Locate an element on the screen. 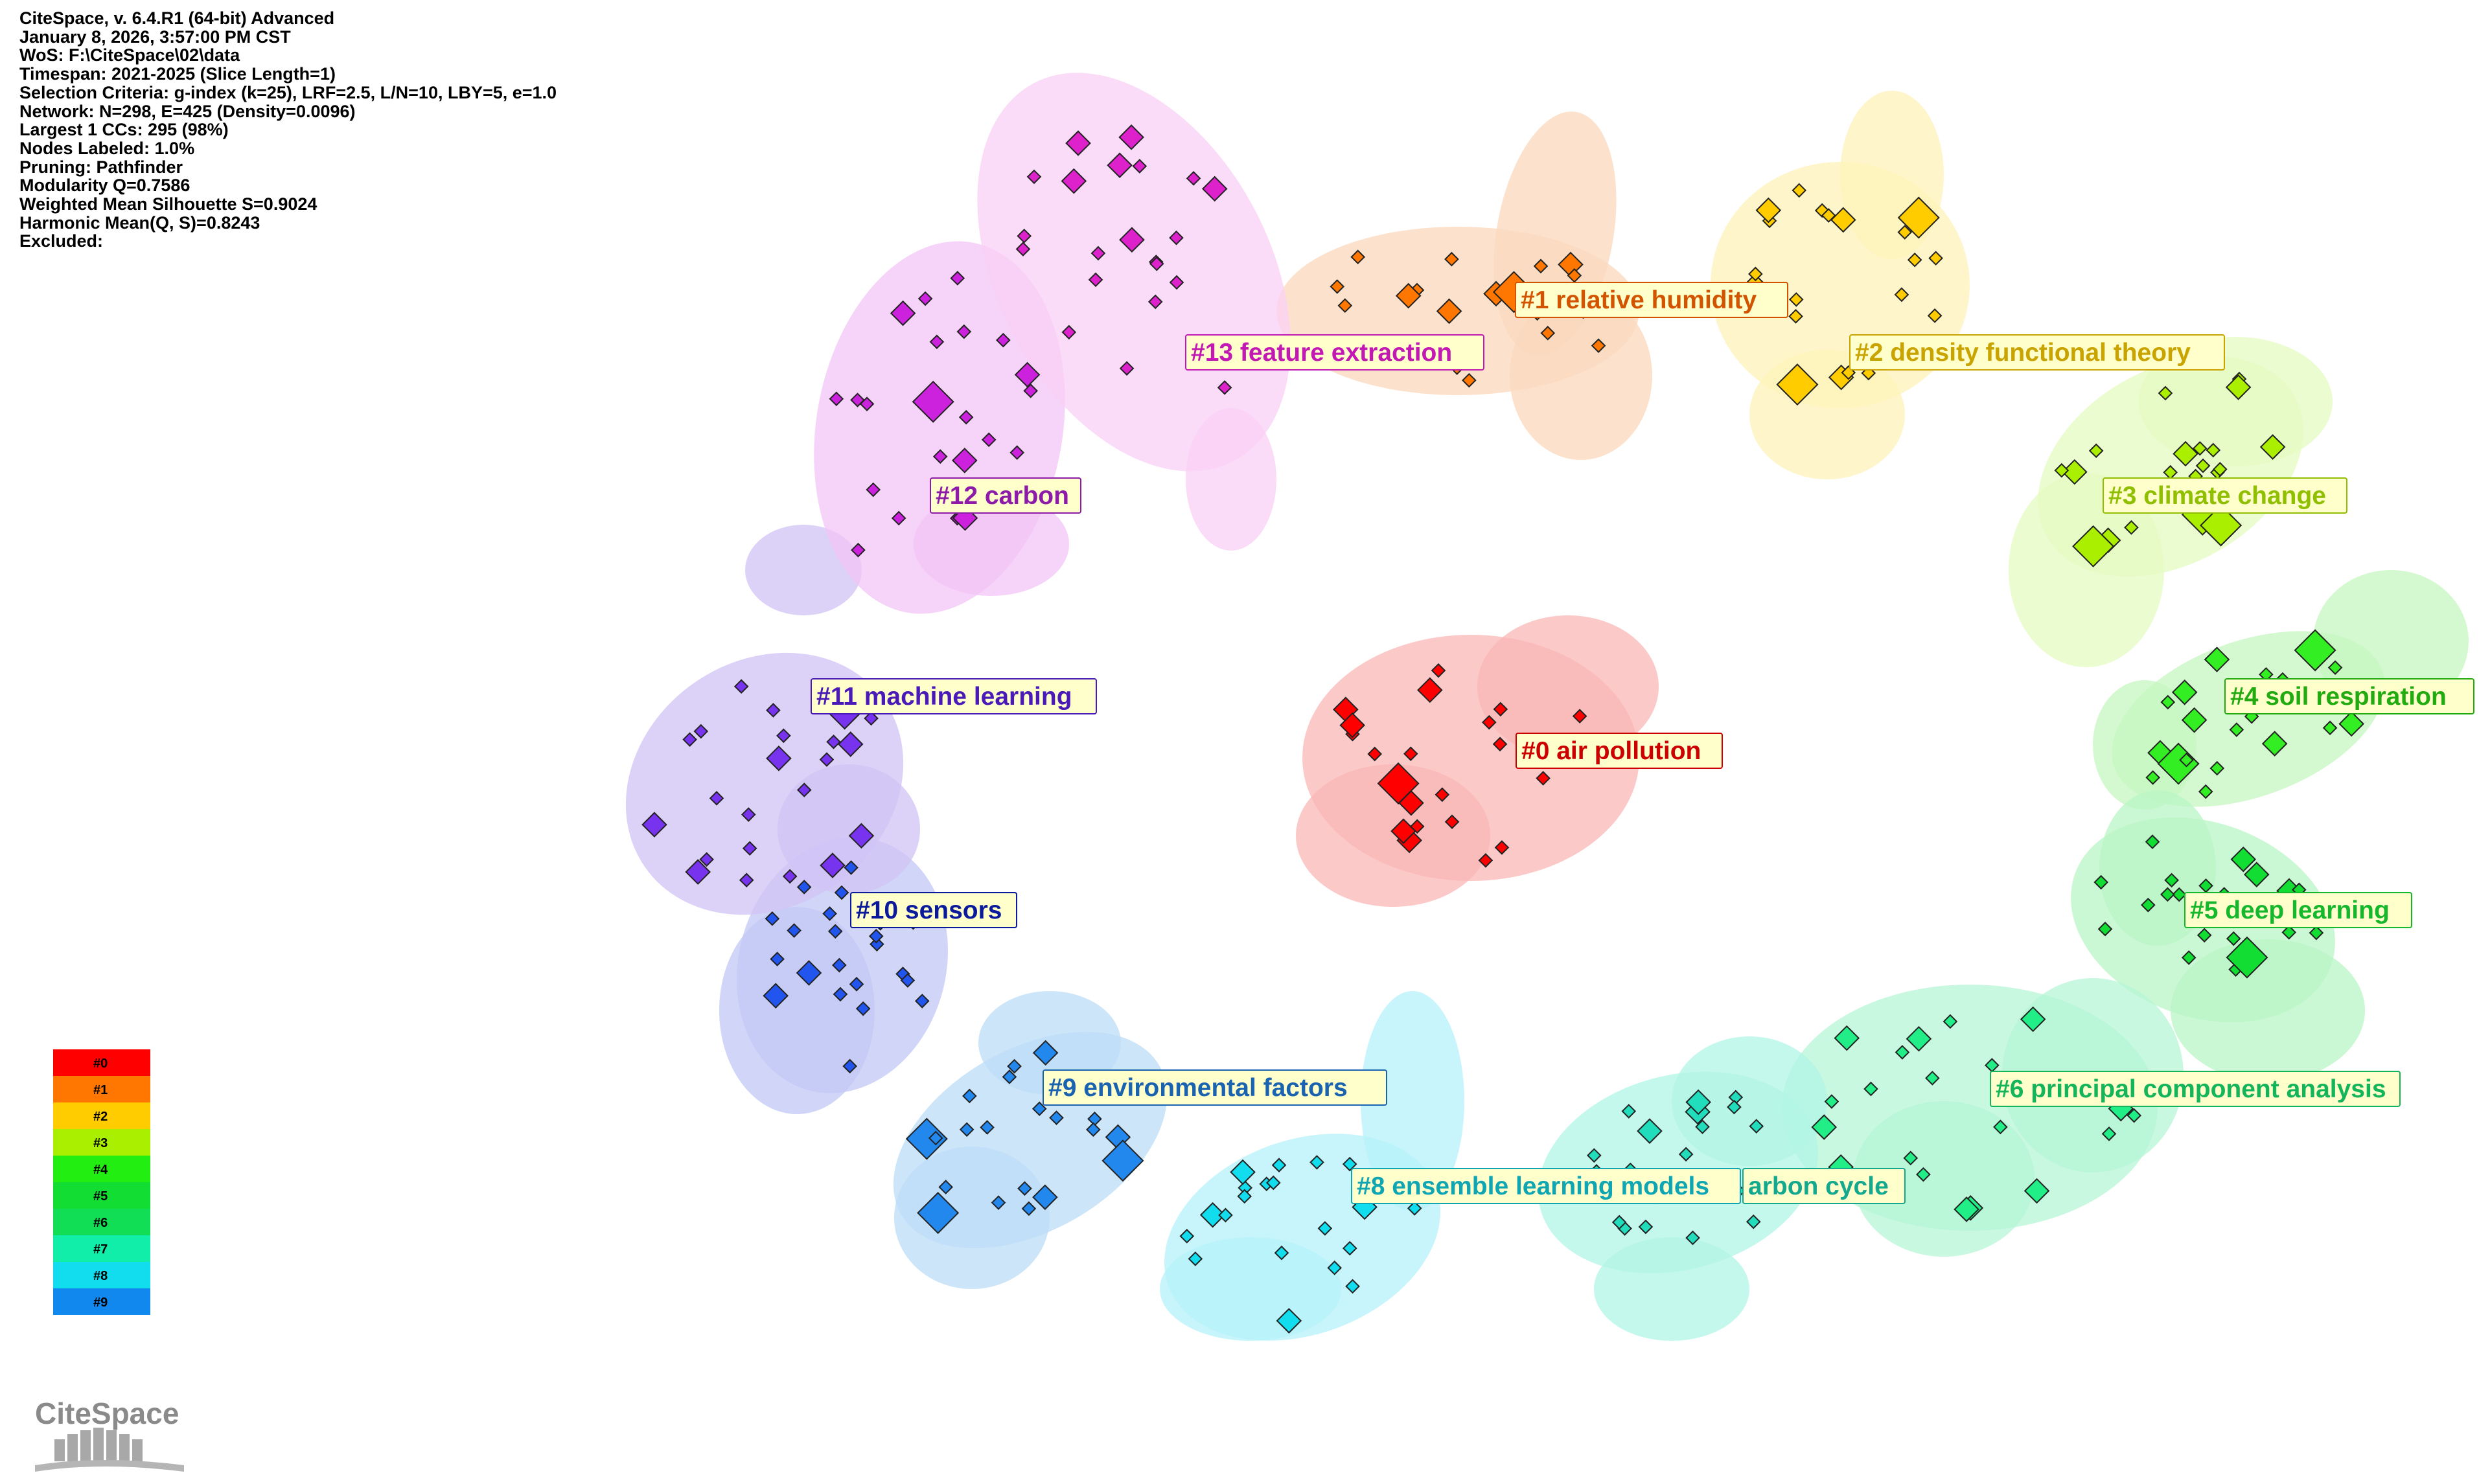 The height and width of the screenshot is (1484, 2479). cluster-label: #2 density functional theory is located at coordinates (2037, 352).